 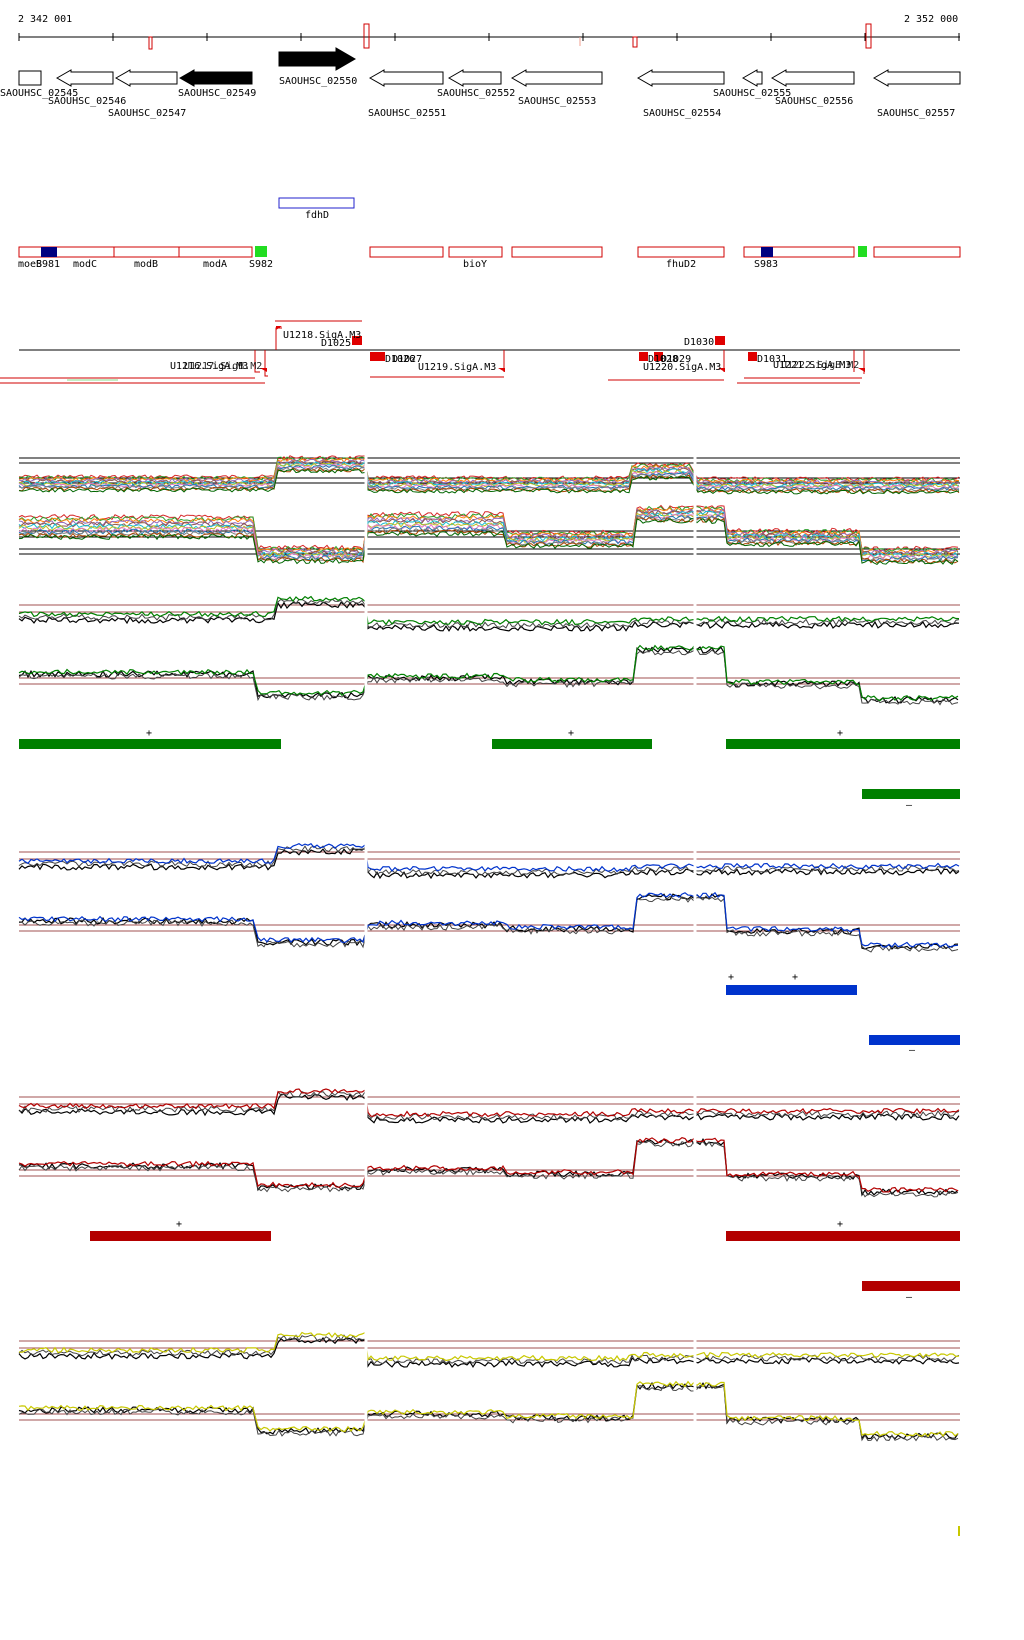 What do you see at coordinates (209, 366) in the screenshot?
I see `feature-label: U1216.SigA.M3` at bounding box center [209, 366].